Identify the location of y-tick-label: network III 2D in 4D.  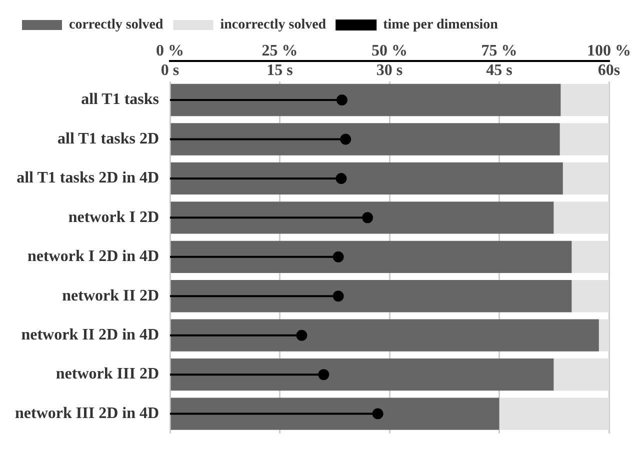
(87, 413).